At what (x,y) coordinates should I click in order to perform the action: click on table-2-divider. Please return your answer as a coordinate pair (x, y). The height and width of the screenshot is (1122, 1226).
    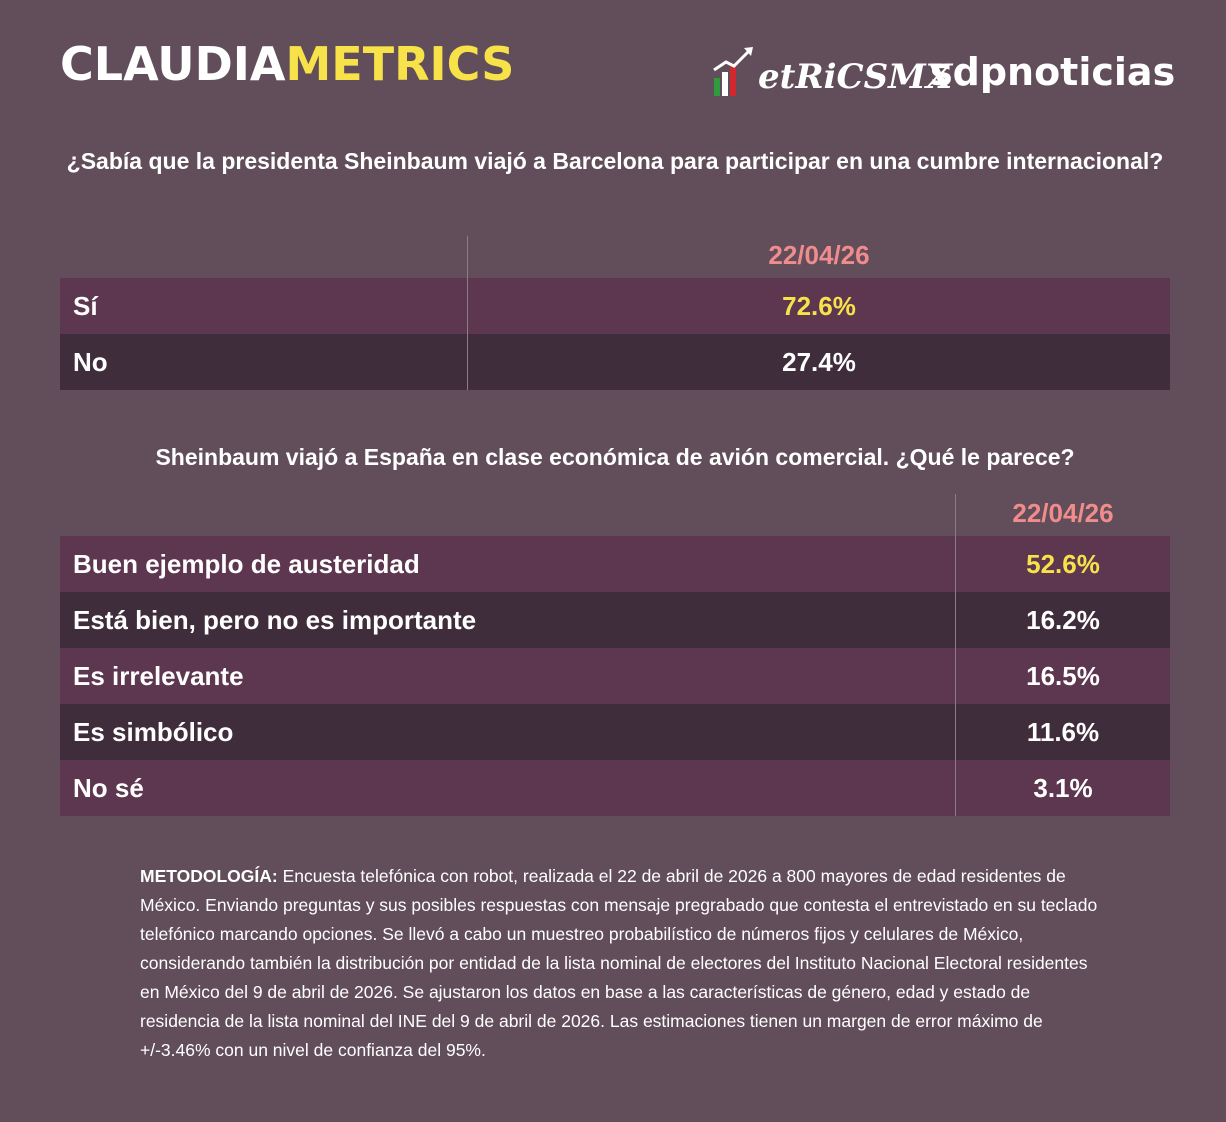
    Looking at the image, I should click on (955, 655).